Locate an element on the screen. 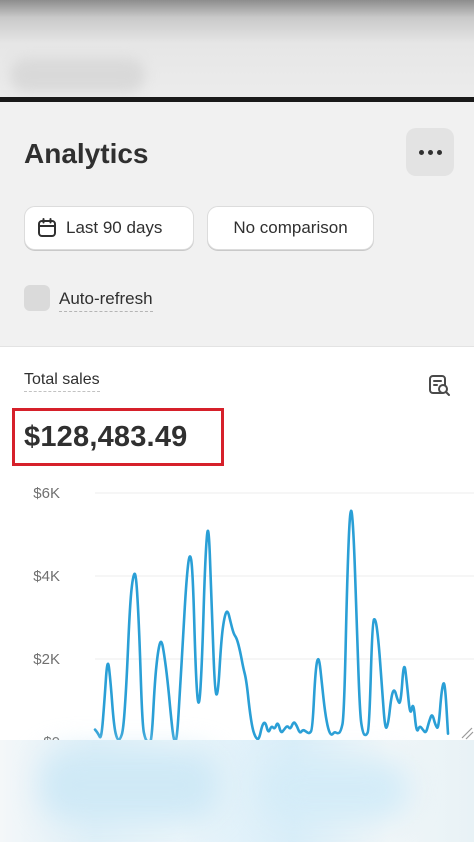  total-sales-value: $128,483.49 is located at coordinates (106, 437).